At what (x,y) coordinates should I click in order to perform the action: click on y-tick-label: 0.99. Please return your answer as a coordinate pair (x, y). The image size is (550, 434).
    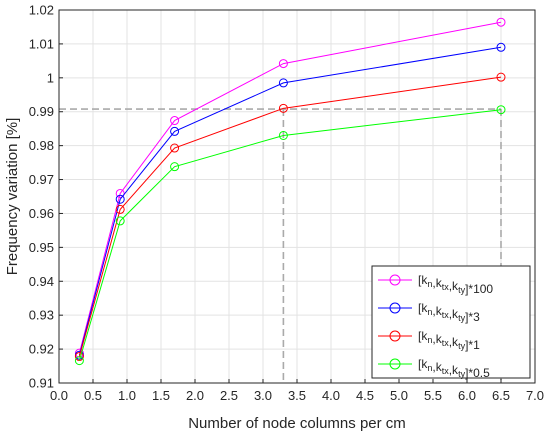
    Looking at the image, I should click on (41, 111).